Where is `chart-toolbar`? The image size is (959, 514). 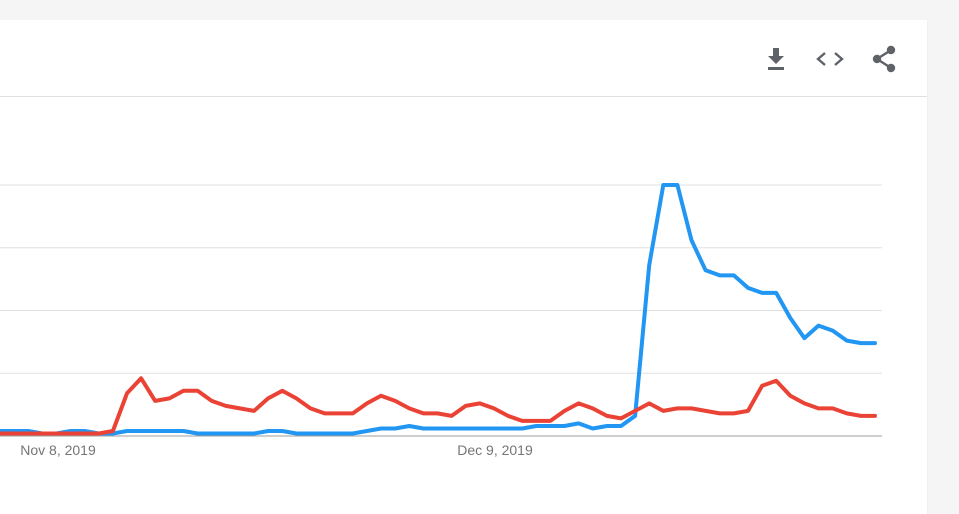
chart-toolbar is located at coordinates (463, 58).